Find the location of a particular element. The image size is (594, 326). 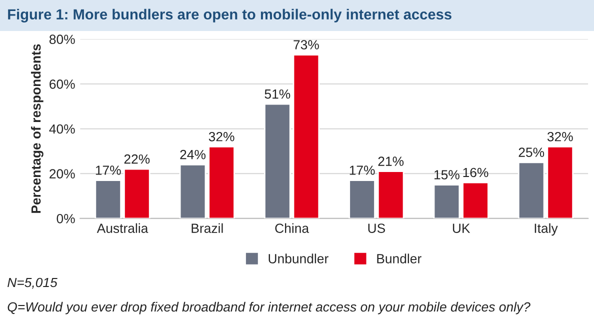

x-tick-label: US is located at coordinates (377, 228).